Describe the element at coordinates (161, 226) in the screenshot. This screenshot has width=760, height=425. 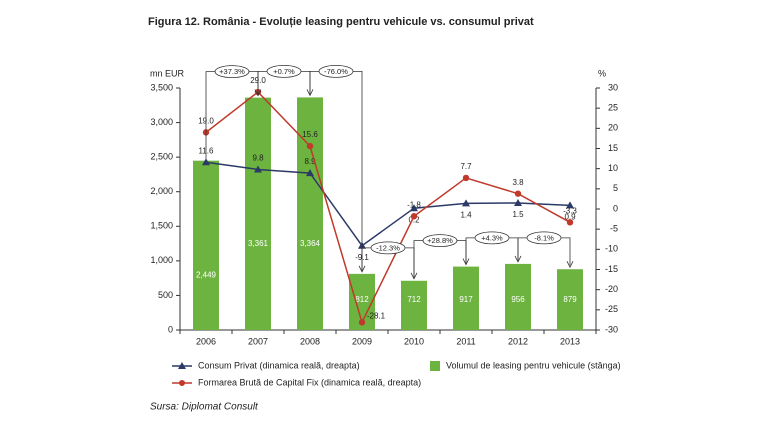
I see `y-tick-label: 1,500` at that location.